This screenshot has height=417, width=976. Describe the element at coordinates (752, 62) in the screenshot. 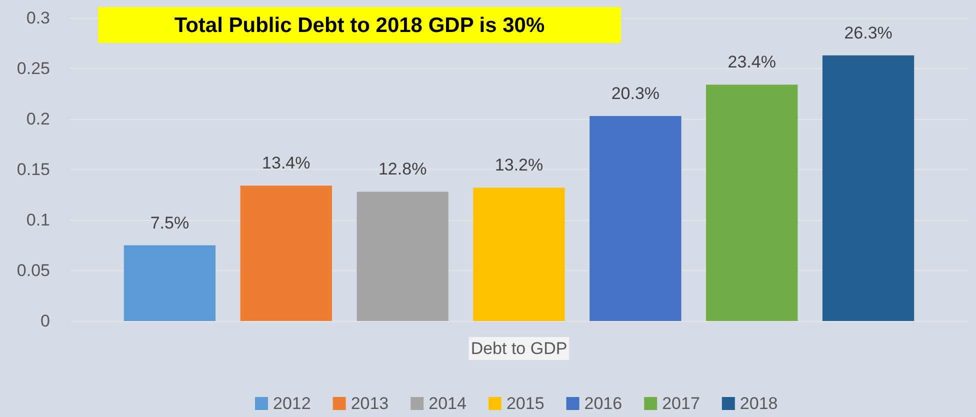

I see `data-label: 23.4%` at that location.